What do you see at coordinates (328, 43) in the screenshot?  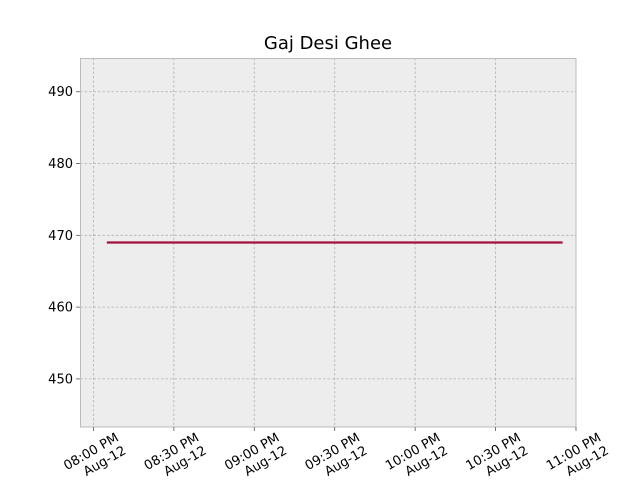 I see `chart-title: Gaj Desi Ghee` at bounding box center [328, 43].